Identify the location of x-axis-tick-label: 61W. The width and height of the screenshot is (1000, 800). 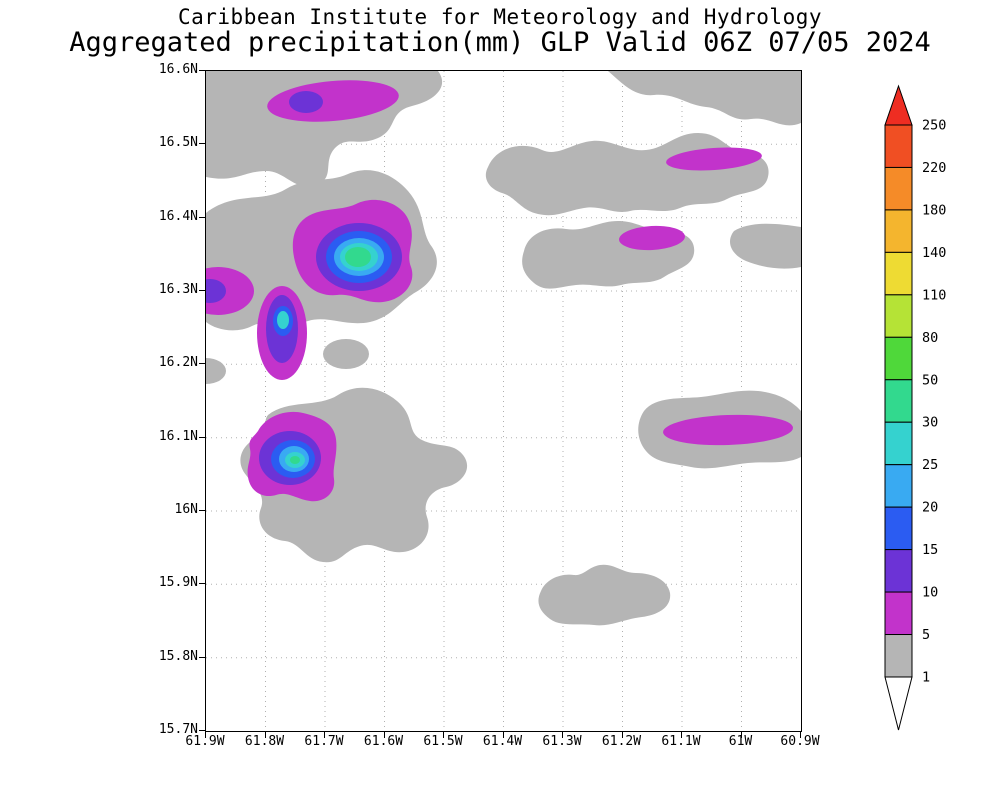
(740, 741).